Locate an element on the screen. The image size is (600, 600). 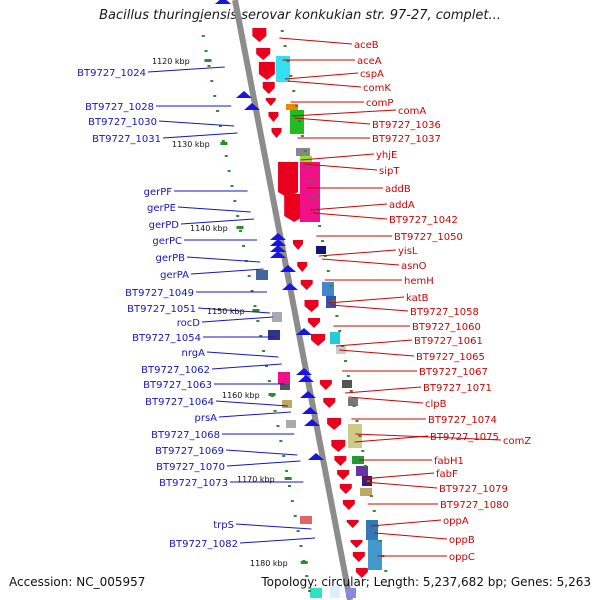
gene-label: oppA is located at coordinates (456, 521).